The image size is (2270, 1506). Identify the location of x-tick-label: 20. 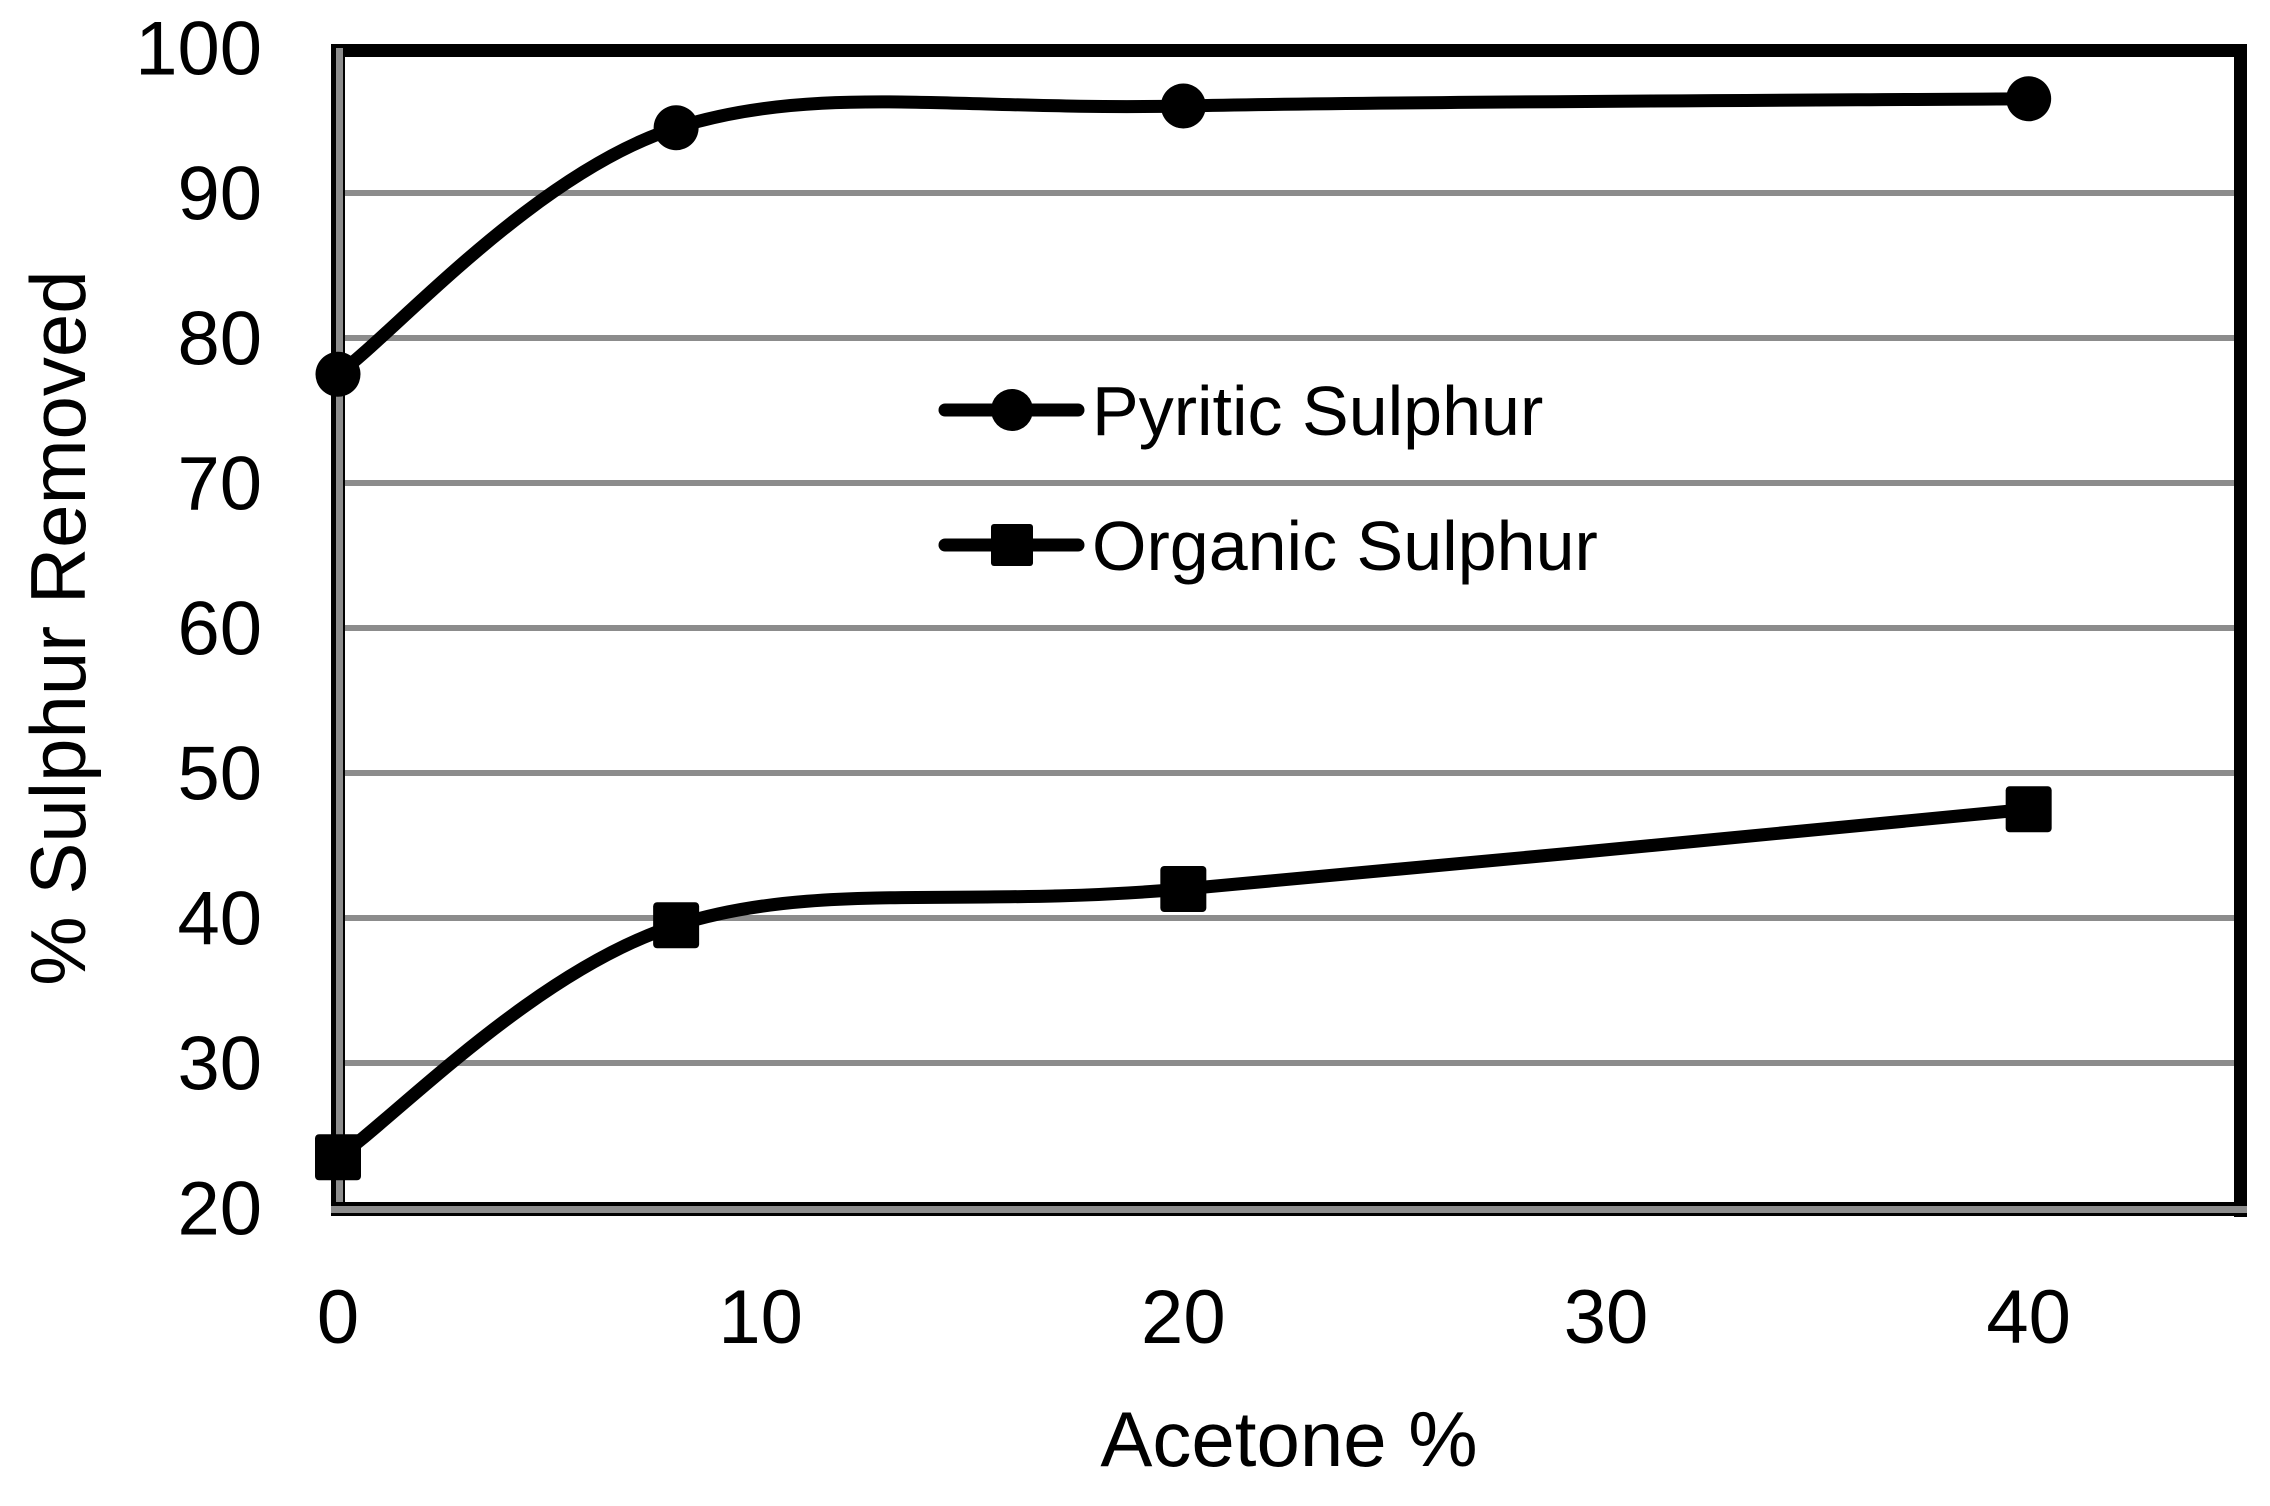
(1183, 1317).